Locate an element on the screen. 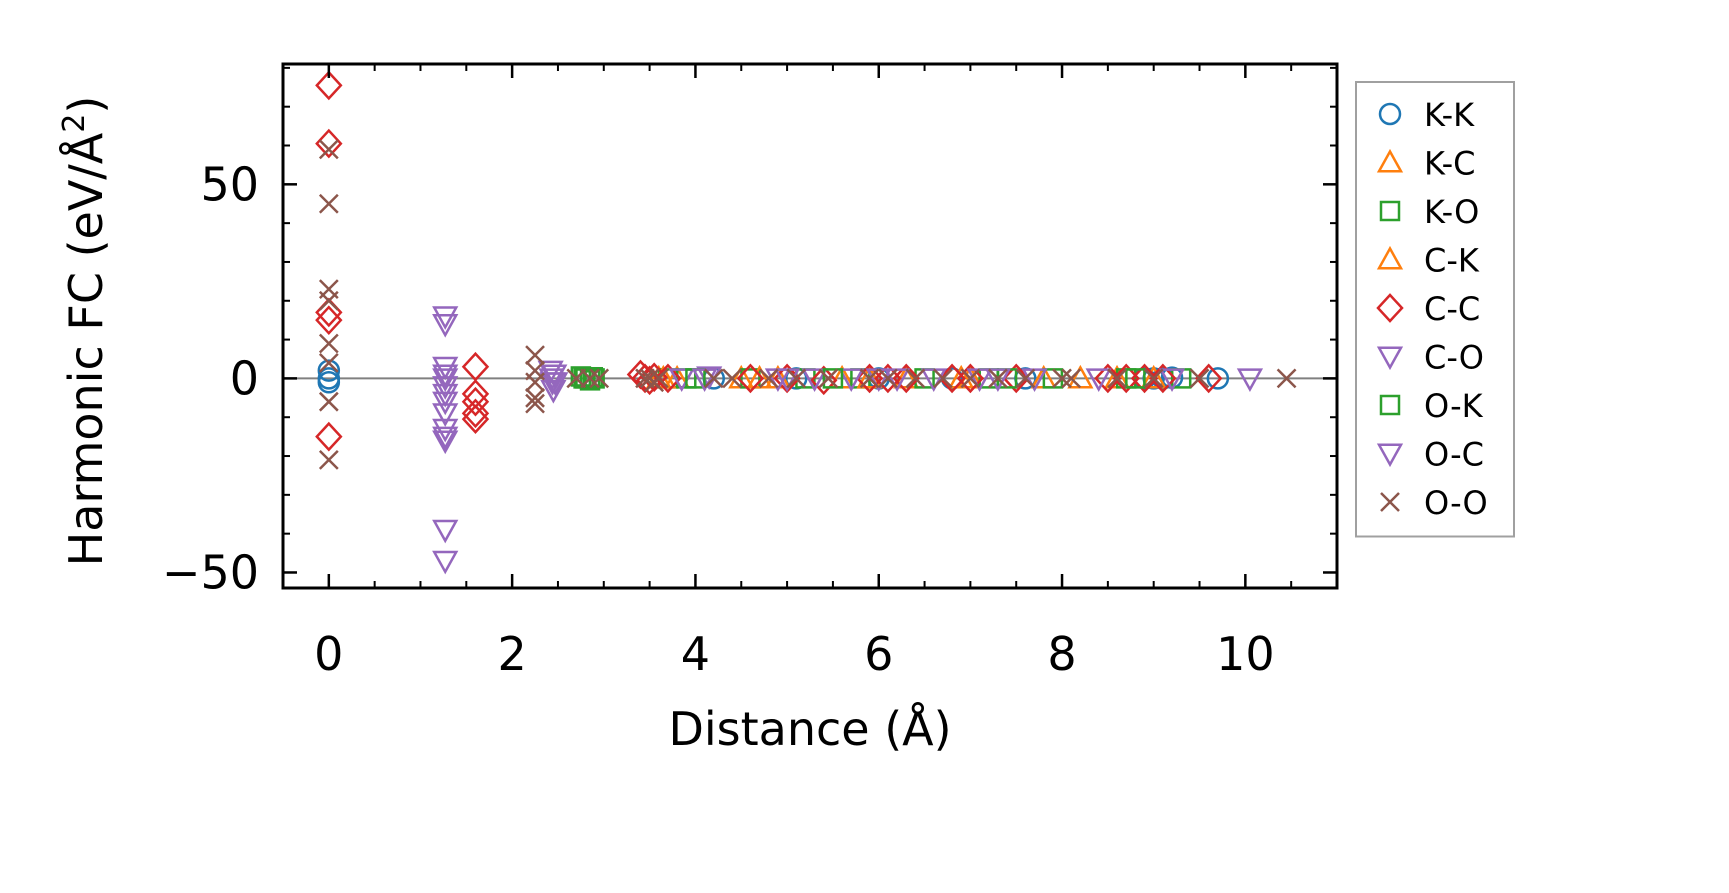 The image size is (1729, 893). y-axis-label: Harmonic FC (eV/Å2) is located at coordinates (85, 331).